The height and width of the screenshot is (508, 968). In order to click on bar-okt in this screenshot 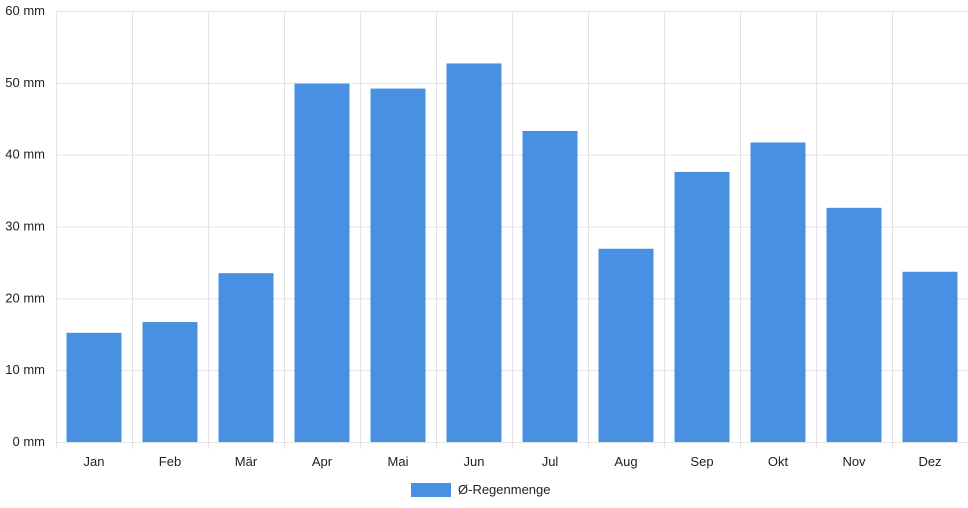, I will do `click(778, 292)`.